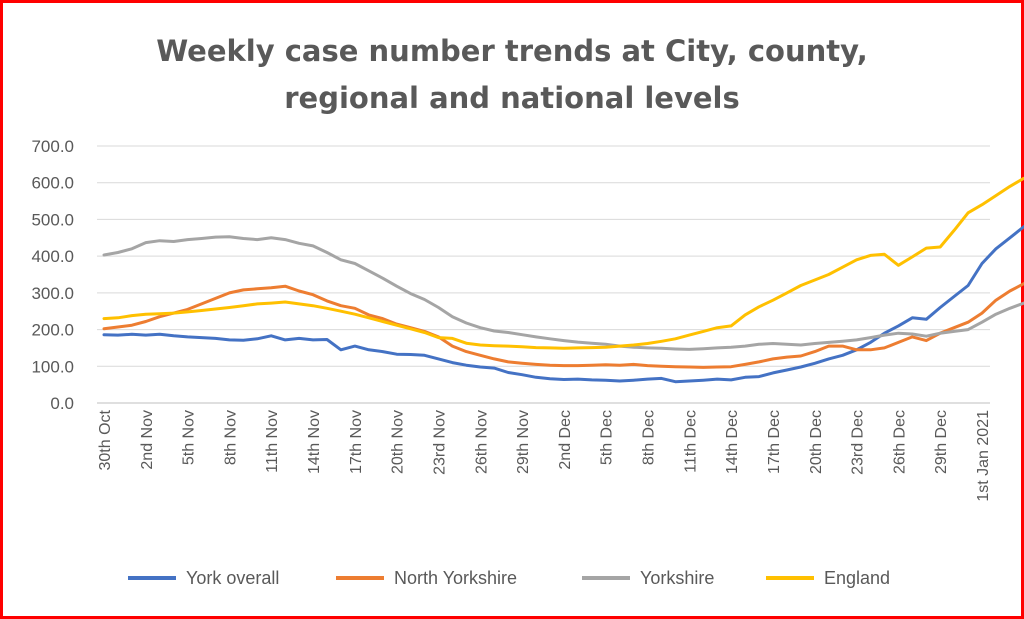 Image resolution: width=1024 pixels, height=619 pixels. Describe the element at coordinates (52, 219) in the screenshot. I see `y-tick-label: 500.0` at that location.